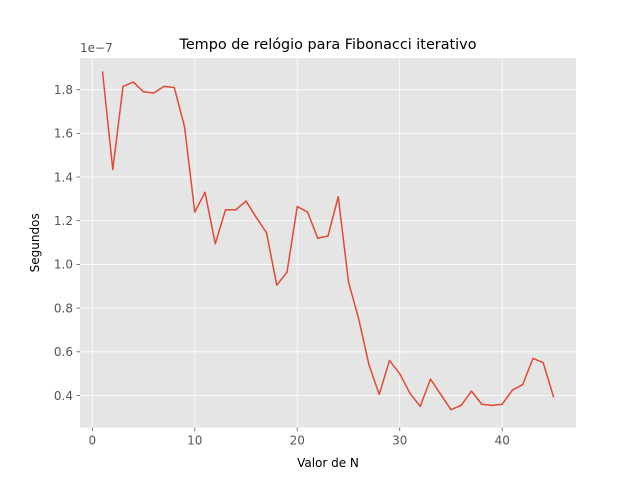  I want to click on y-tick-label: 1.6, so click(63, 134).